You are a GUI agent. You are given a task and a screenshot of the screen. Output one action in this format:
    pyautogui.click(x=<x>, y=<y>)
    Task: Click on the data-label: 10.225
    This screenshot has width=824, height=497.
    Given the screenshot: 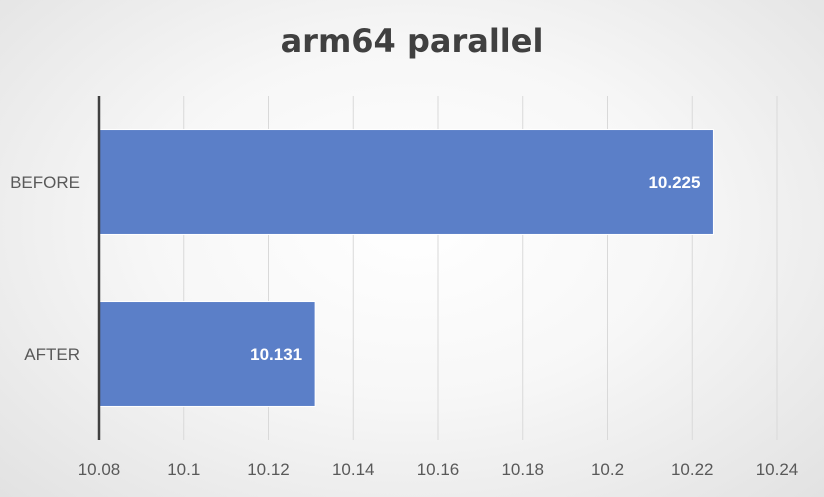 What is the action you would take?
    pyautogui.click(x=674, y=182)
    